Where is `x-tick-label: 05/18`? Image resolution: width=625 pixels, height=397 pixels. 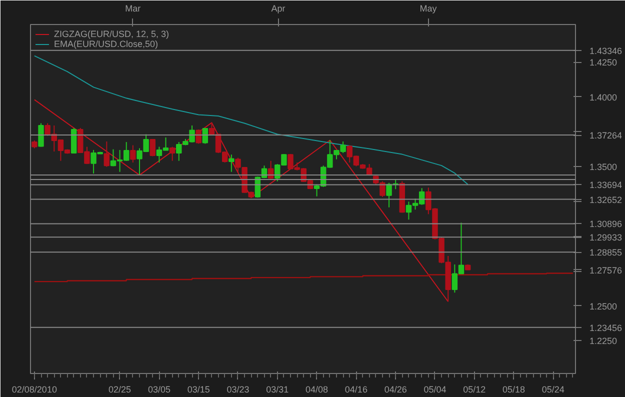 x-tick-label: 05/18 is located at coordinates (514, 389).